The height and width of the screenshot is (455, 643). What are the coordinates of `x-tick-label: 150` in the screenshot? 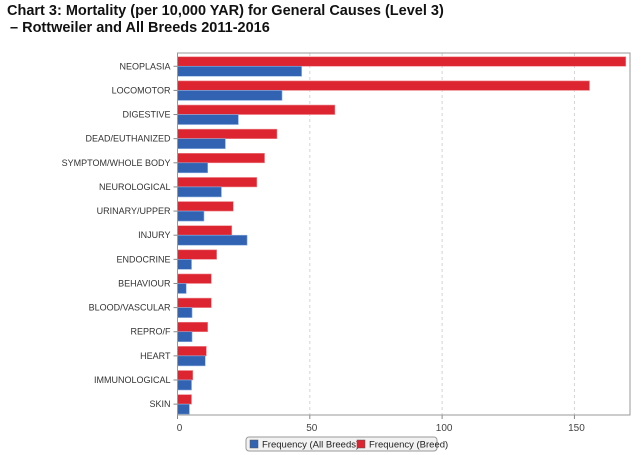 It's located at (576, 428).